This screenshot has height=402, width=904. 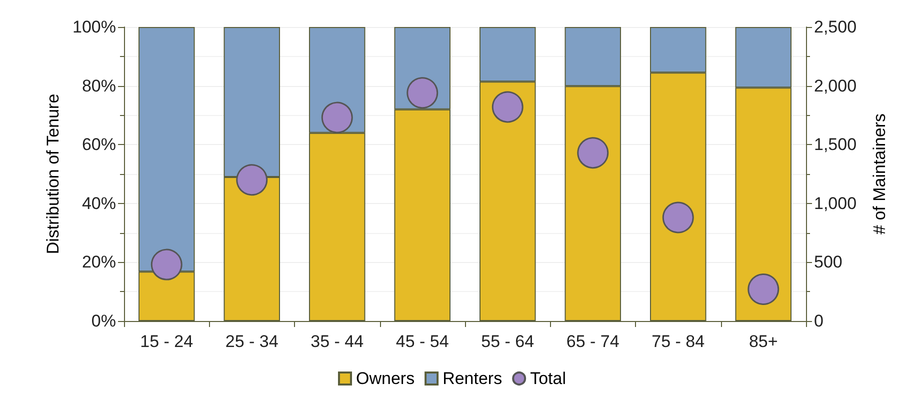 I want to click on y2-tick-label: 2,000, so click(x=835, y=86).